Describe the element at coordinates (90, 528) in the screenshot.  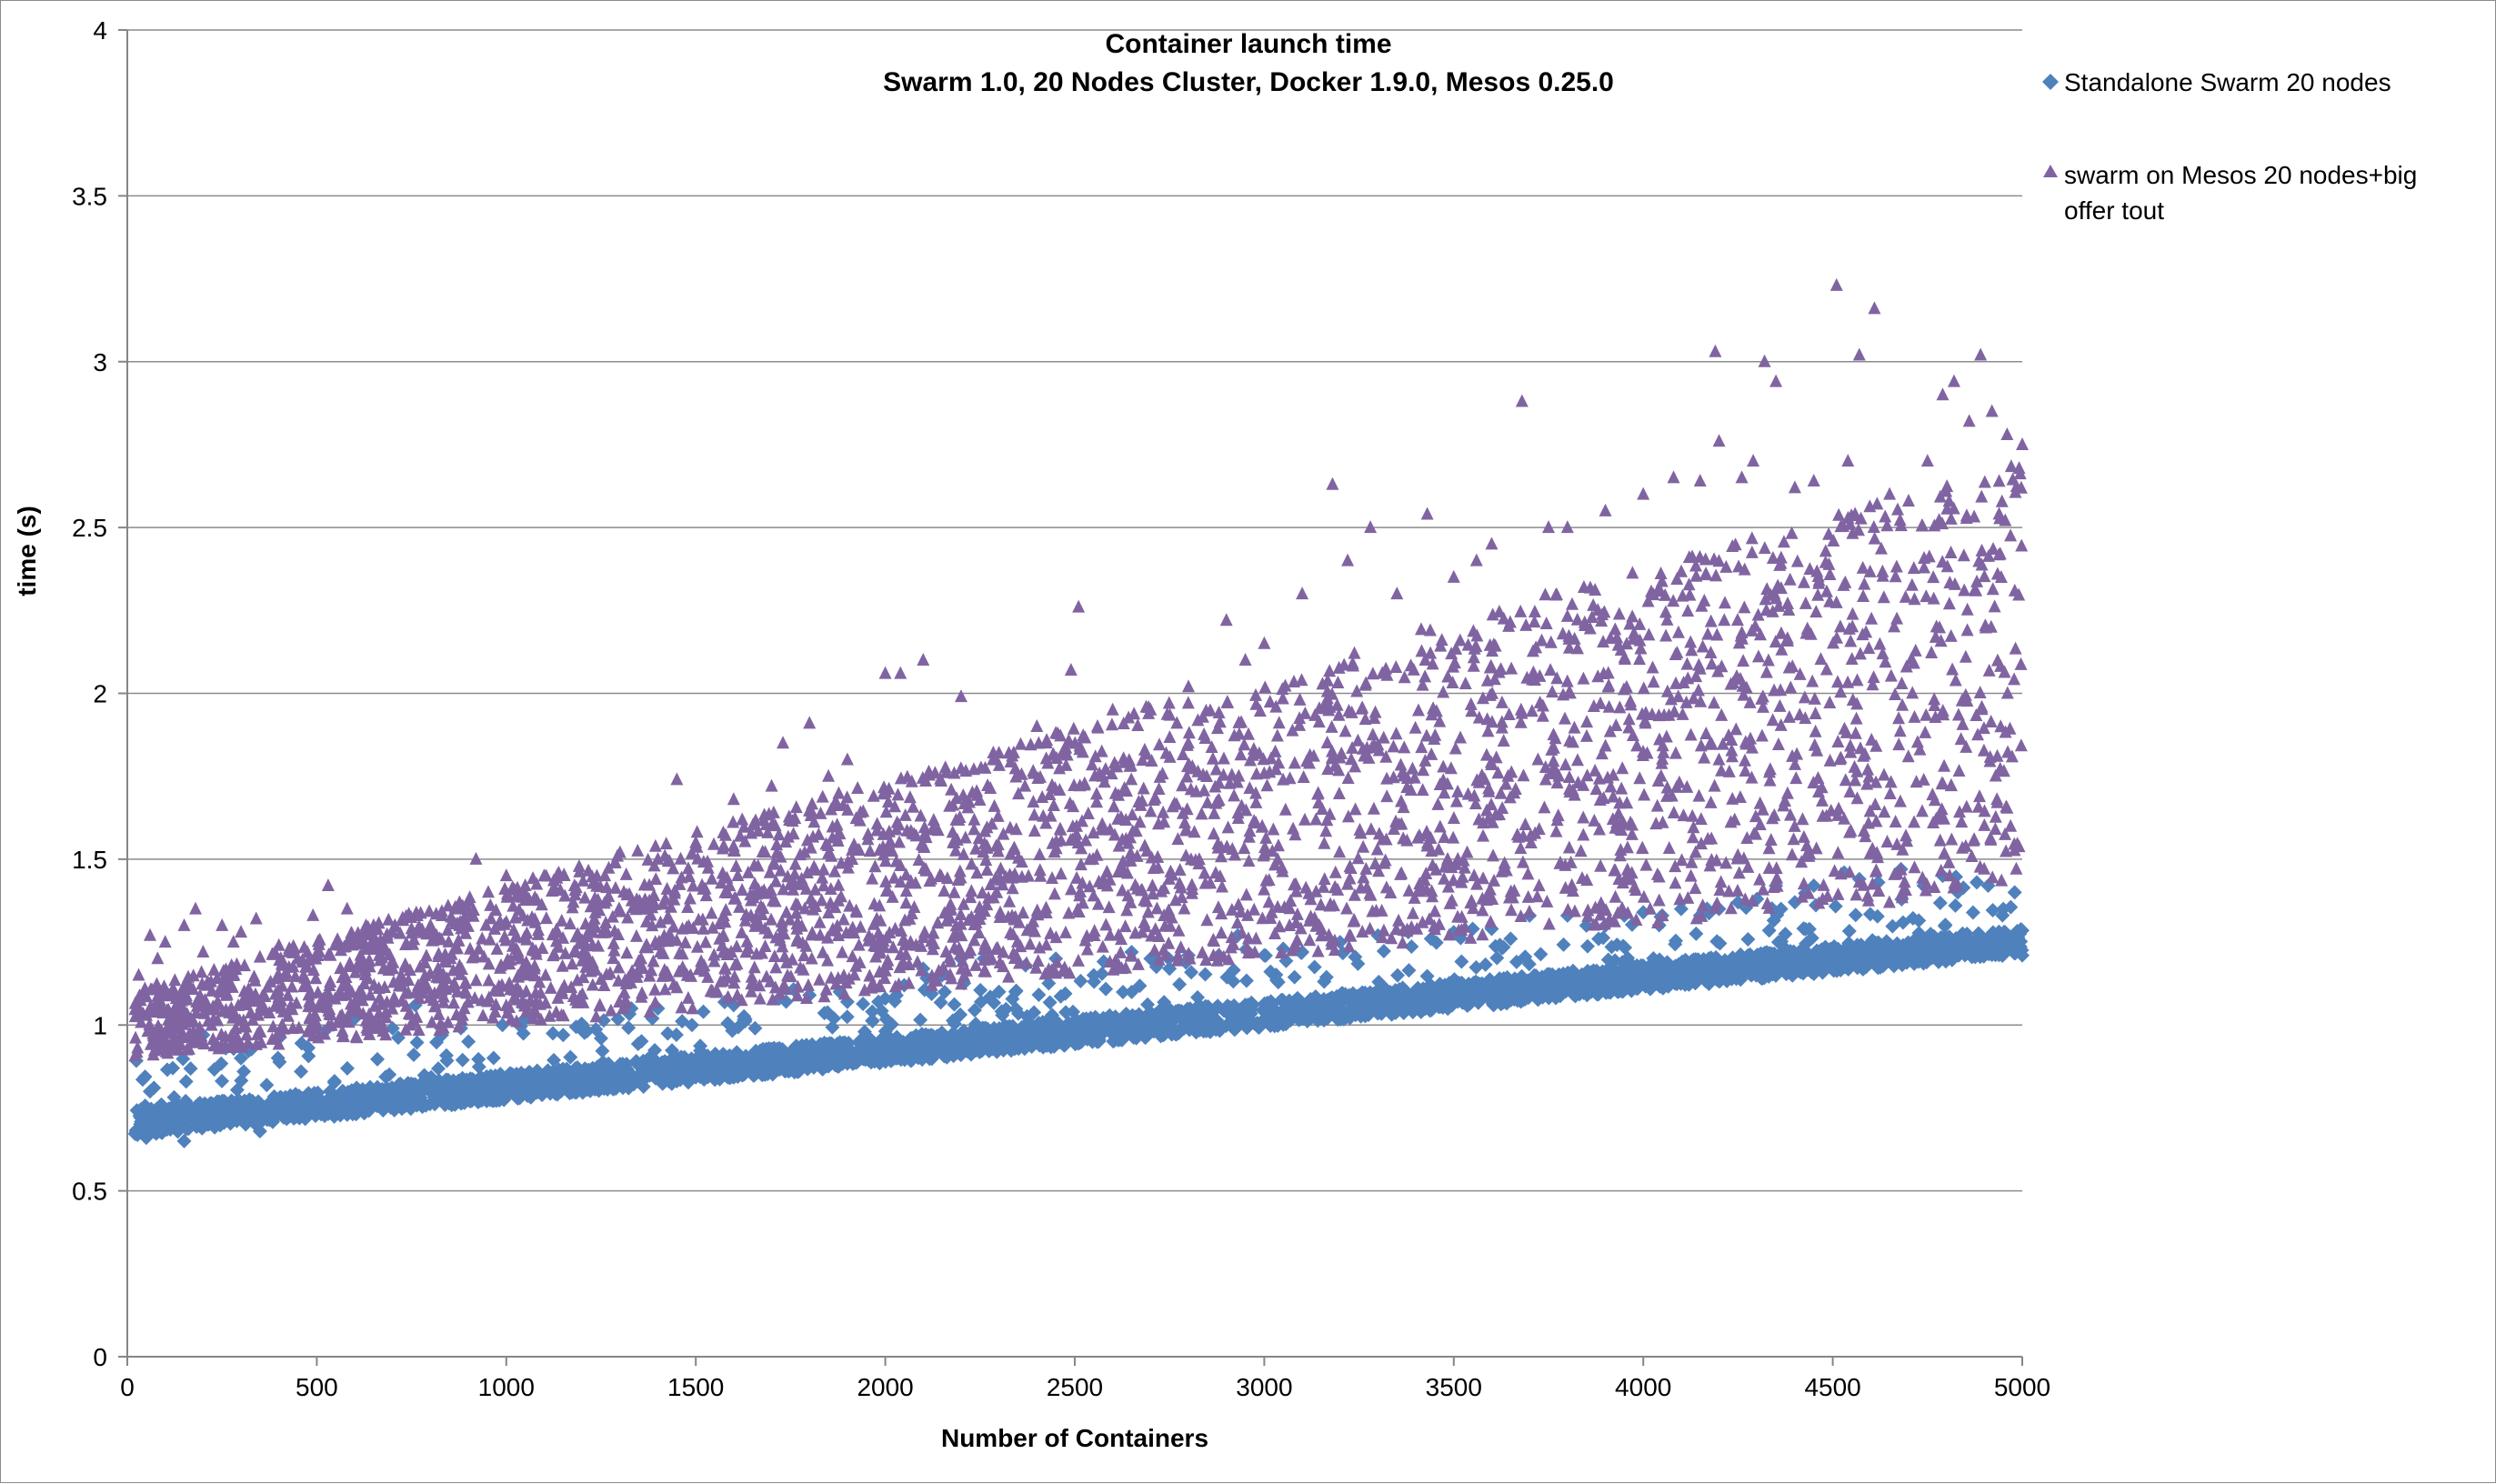
I see `y-tick-label: 2.5` at that location.